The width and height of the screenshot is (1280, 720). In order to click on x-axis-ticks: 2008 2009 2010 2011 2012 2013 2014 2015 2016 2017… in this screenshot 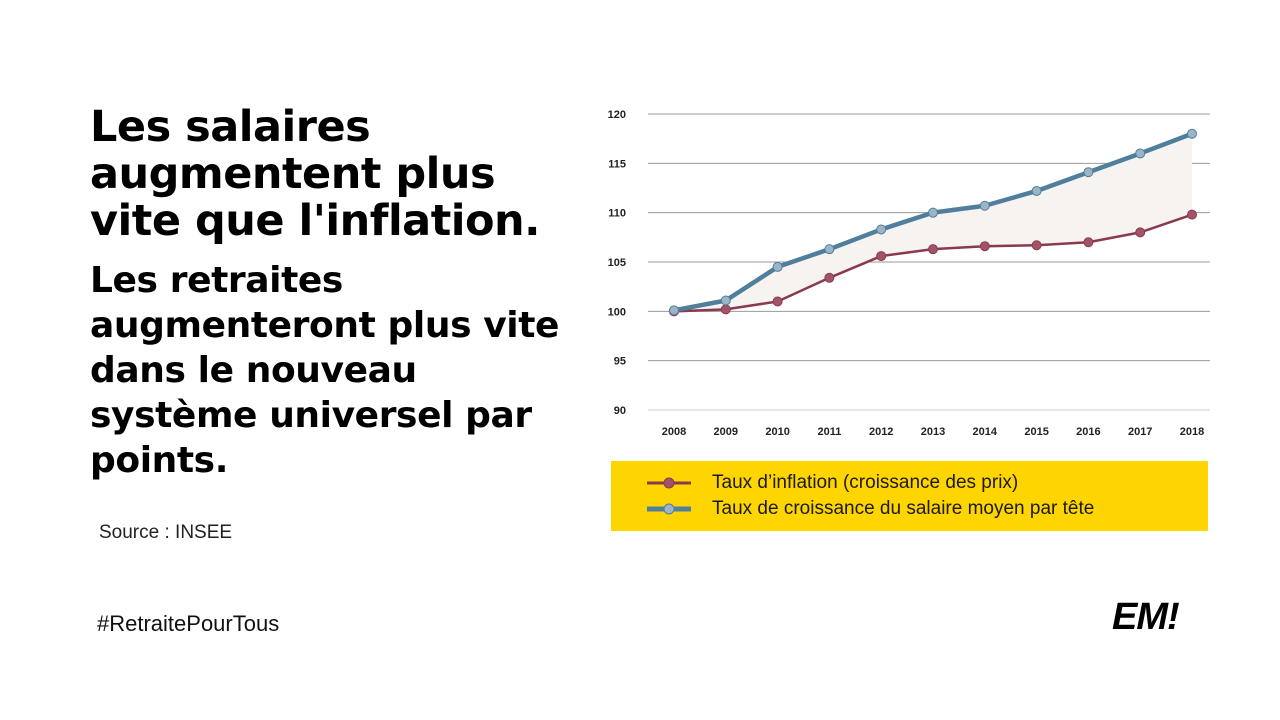, I will do `click(933, 432)`.